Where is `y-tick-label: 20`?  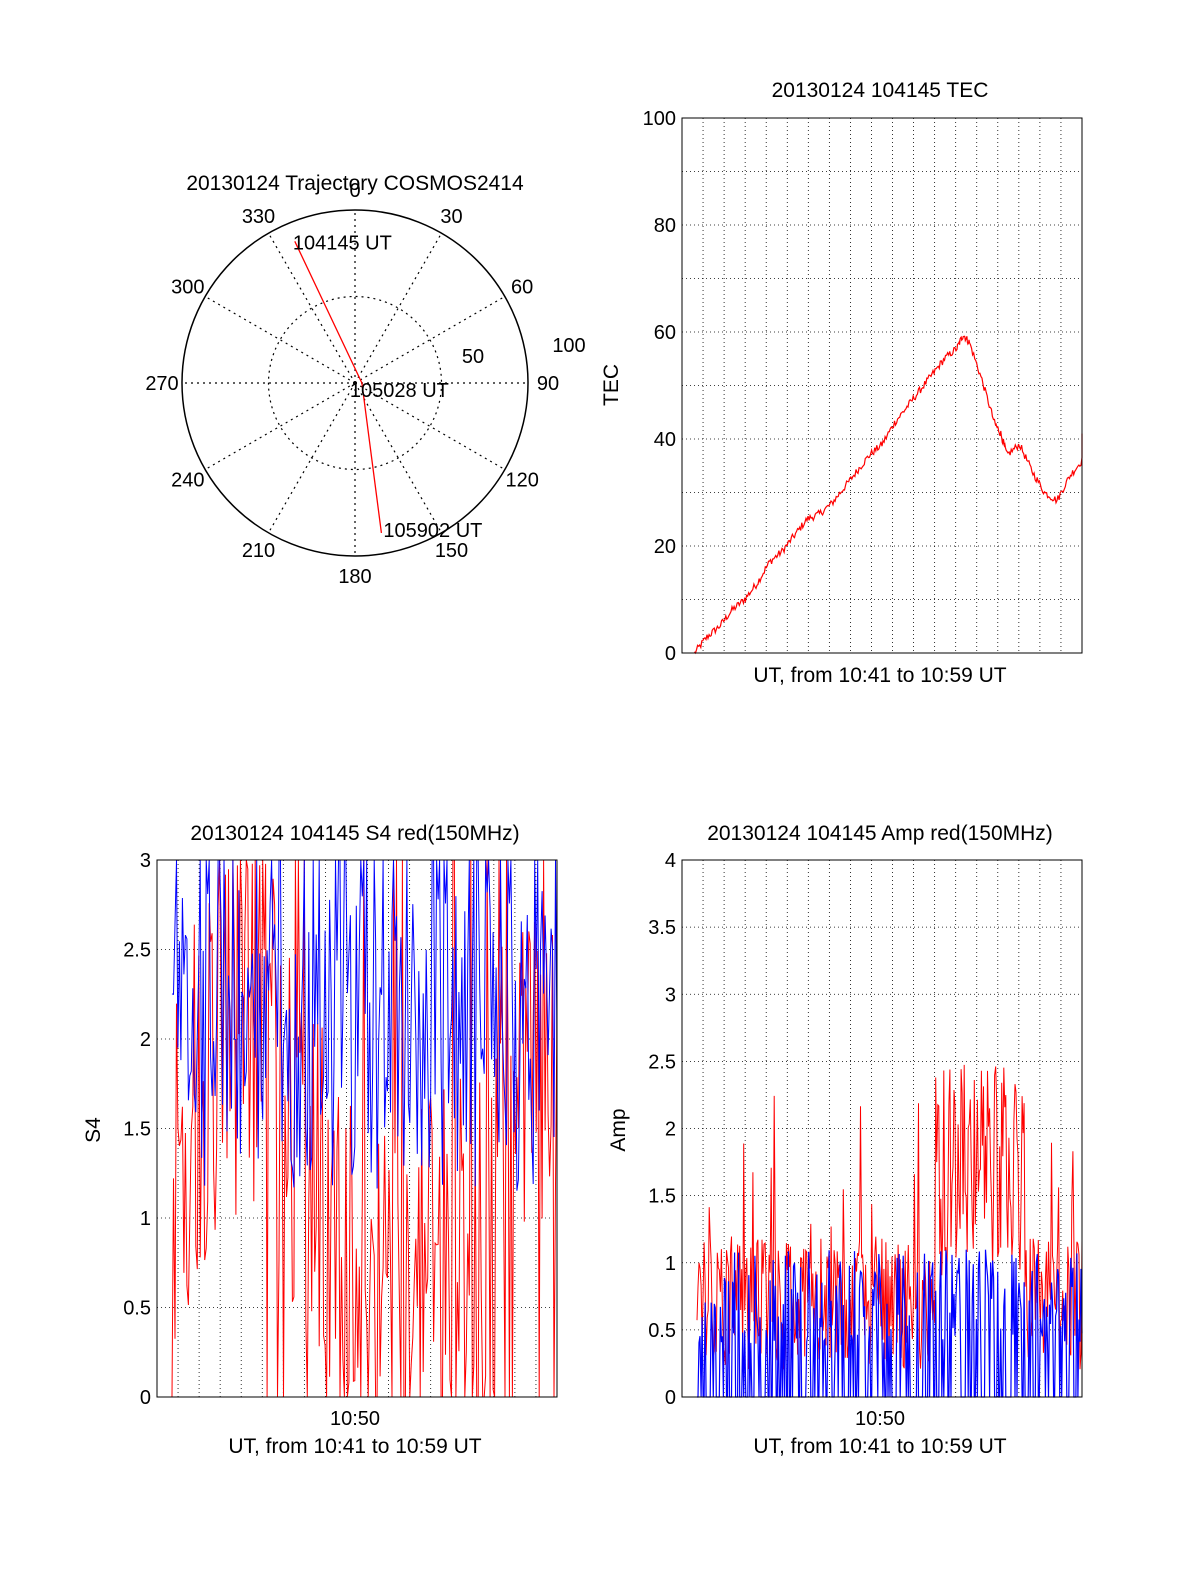 y-tick-label: 20 is located at coordinates (665, 547).